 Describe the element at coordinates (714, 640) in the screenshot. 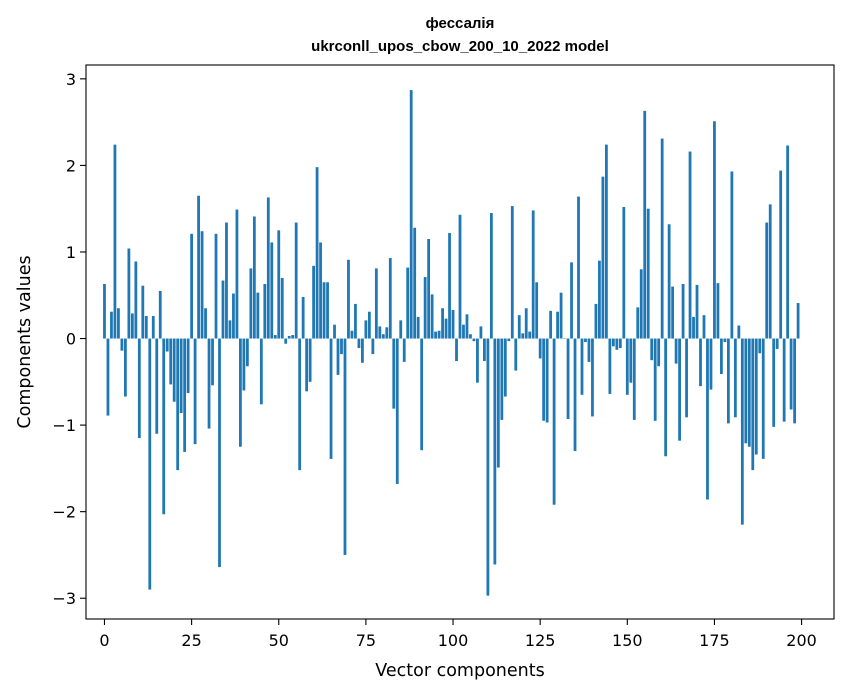

I see `x-tick-label: 175` at that location.